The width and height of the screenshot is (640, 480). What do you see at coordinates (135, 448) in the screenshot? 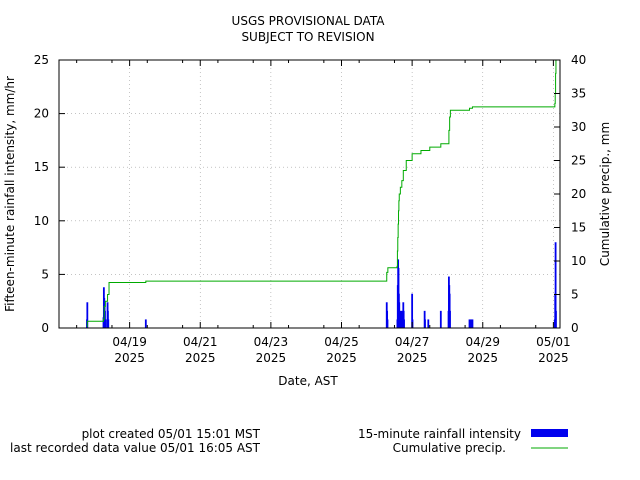
I see `last-value-note: last recorded data value 05/01 16:05 AST` at bounding box center [135, 448].